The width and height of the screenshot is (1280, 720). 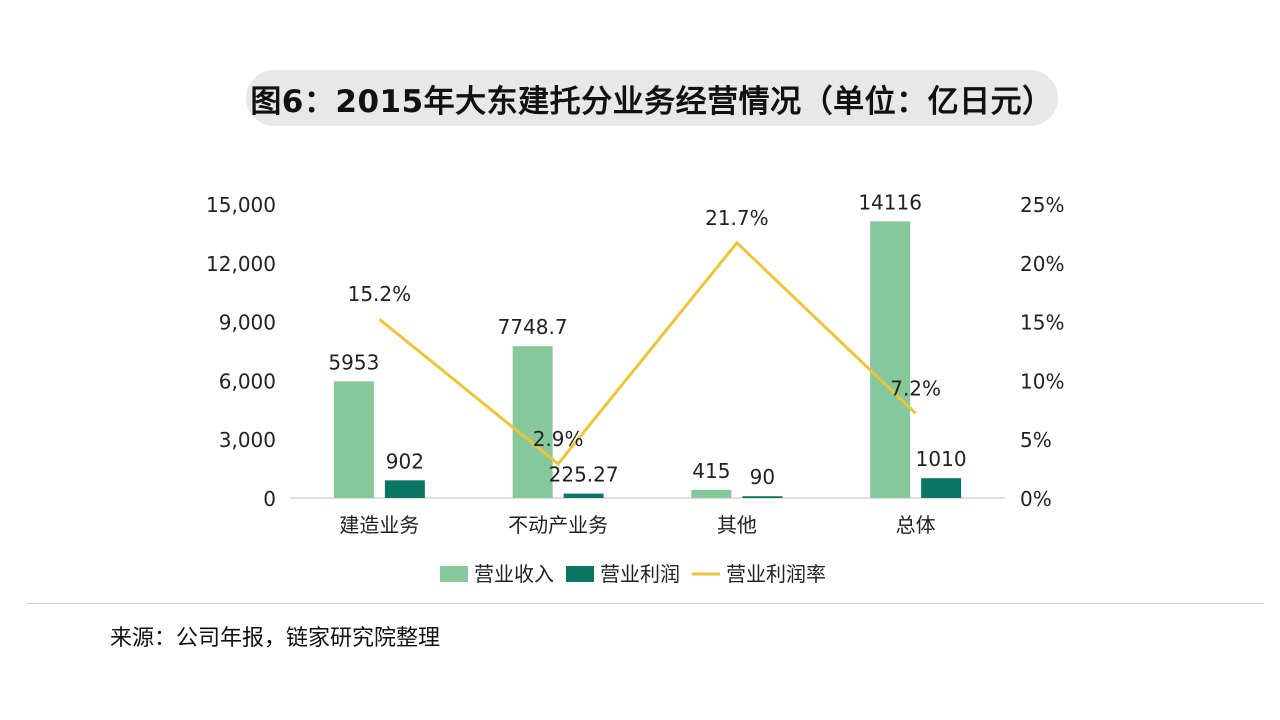 What do you see at coordinates (454, 574) in the screenshot?
I see `legend-swatch-revenue` at bounding box center [454, 574].